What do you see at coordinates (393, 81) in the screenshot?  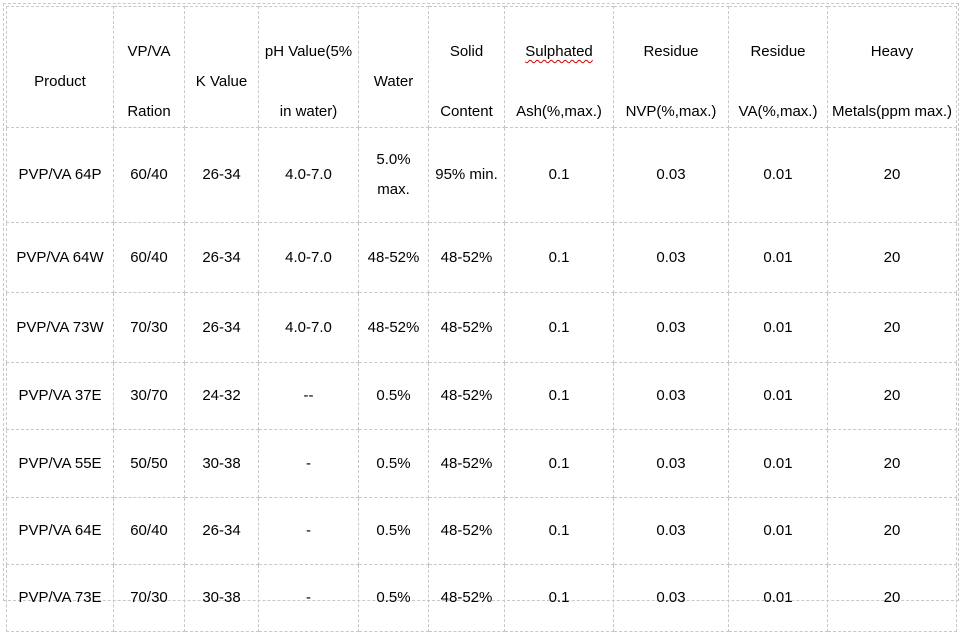 I see `header-label: Water` at bounding box center [393, 81].